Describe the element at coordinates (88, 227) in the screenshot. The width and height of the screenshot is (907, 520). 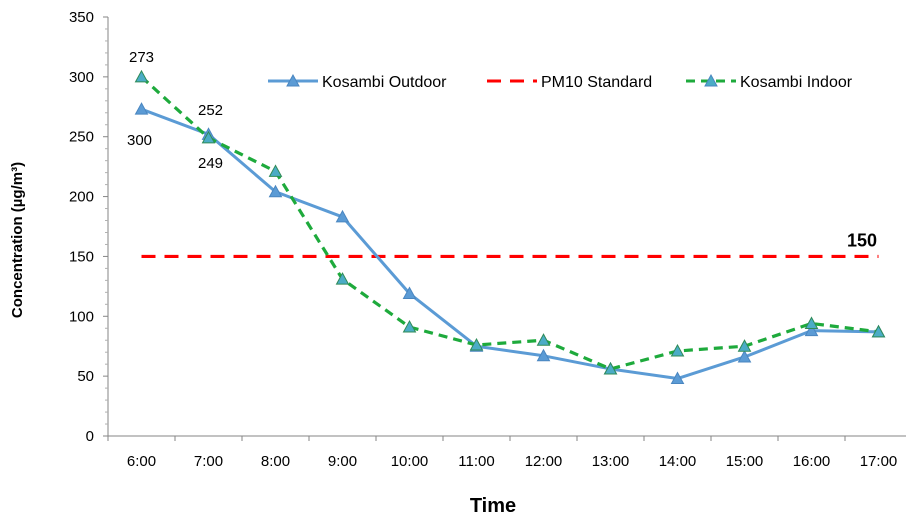
I see `y-axis-ticks: 0 50 100 150 200 250 300 350` at that location.